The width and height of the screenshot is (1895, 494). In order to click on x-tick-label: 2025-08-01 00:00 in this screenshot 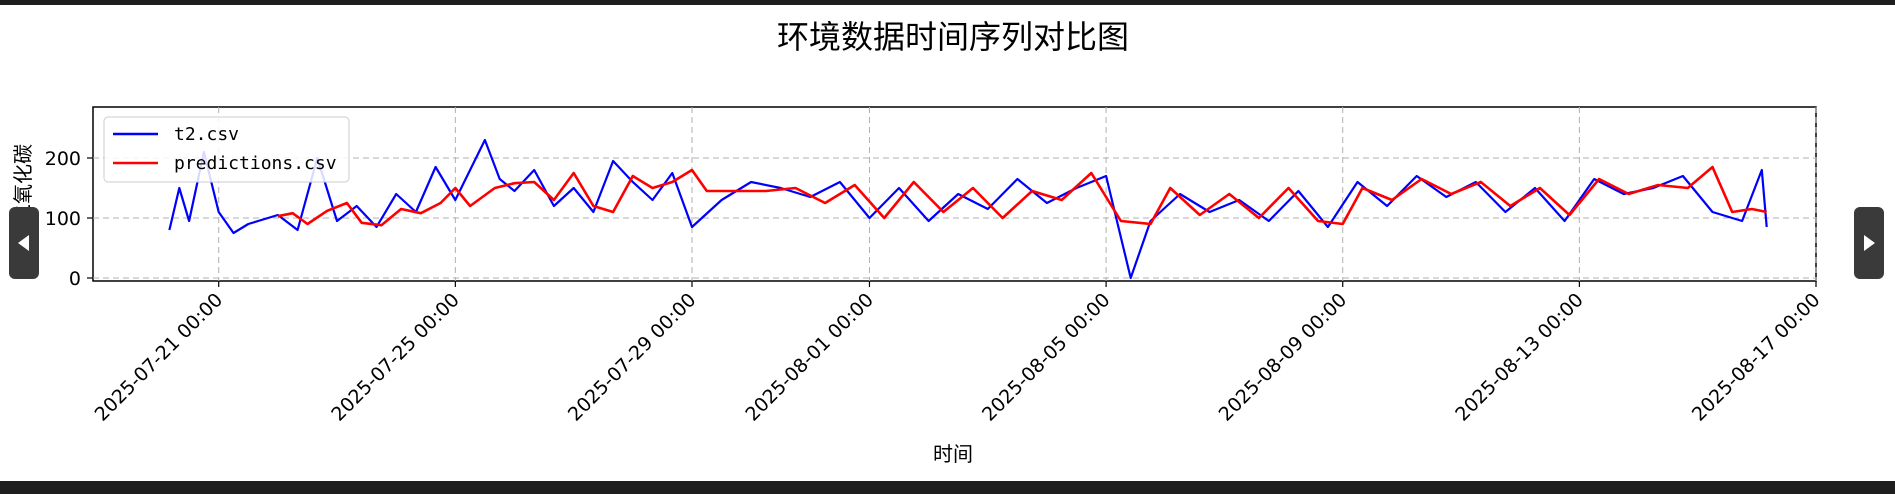, I will do `click(809, 357)`.